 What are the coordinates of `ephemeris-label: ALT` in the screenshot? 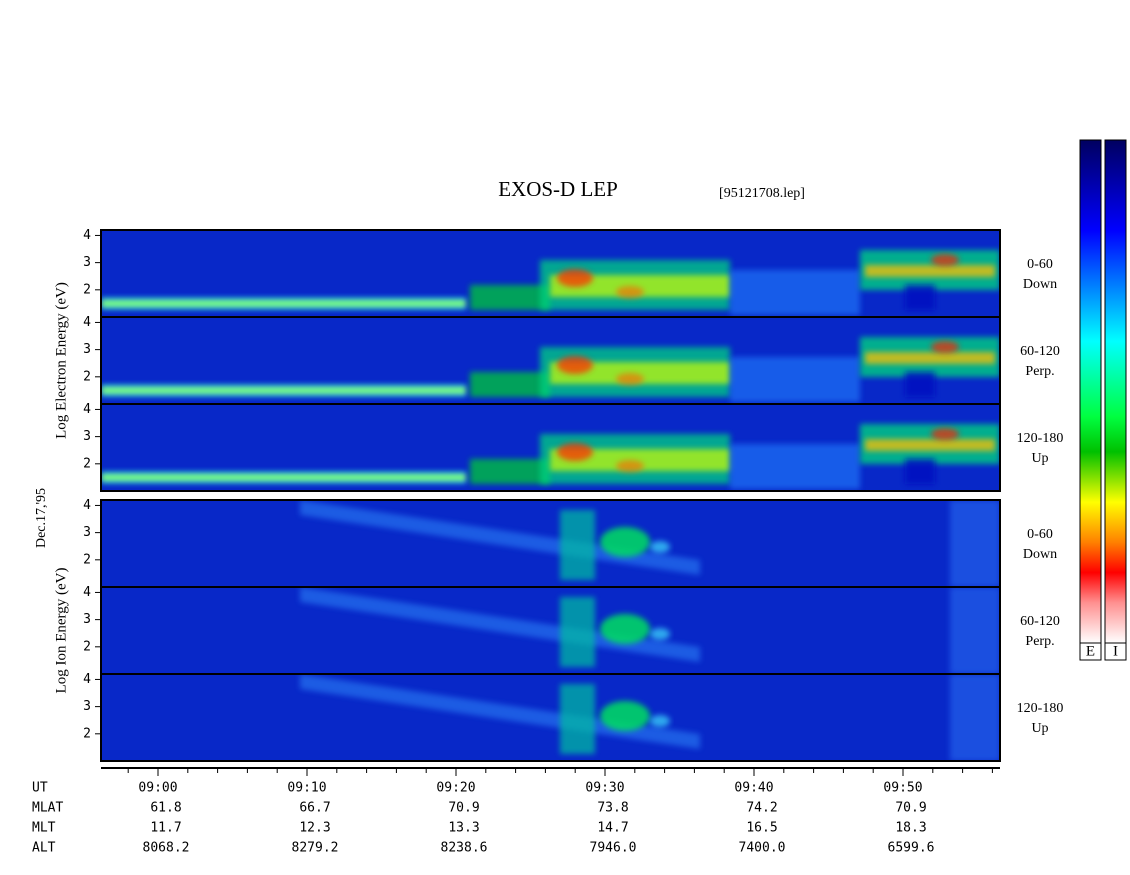 It's located at (44, 848).